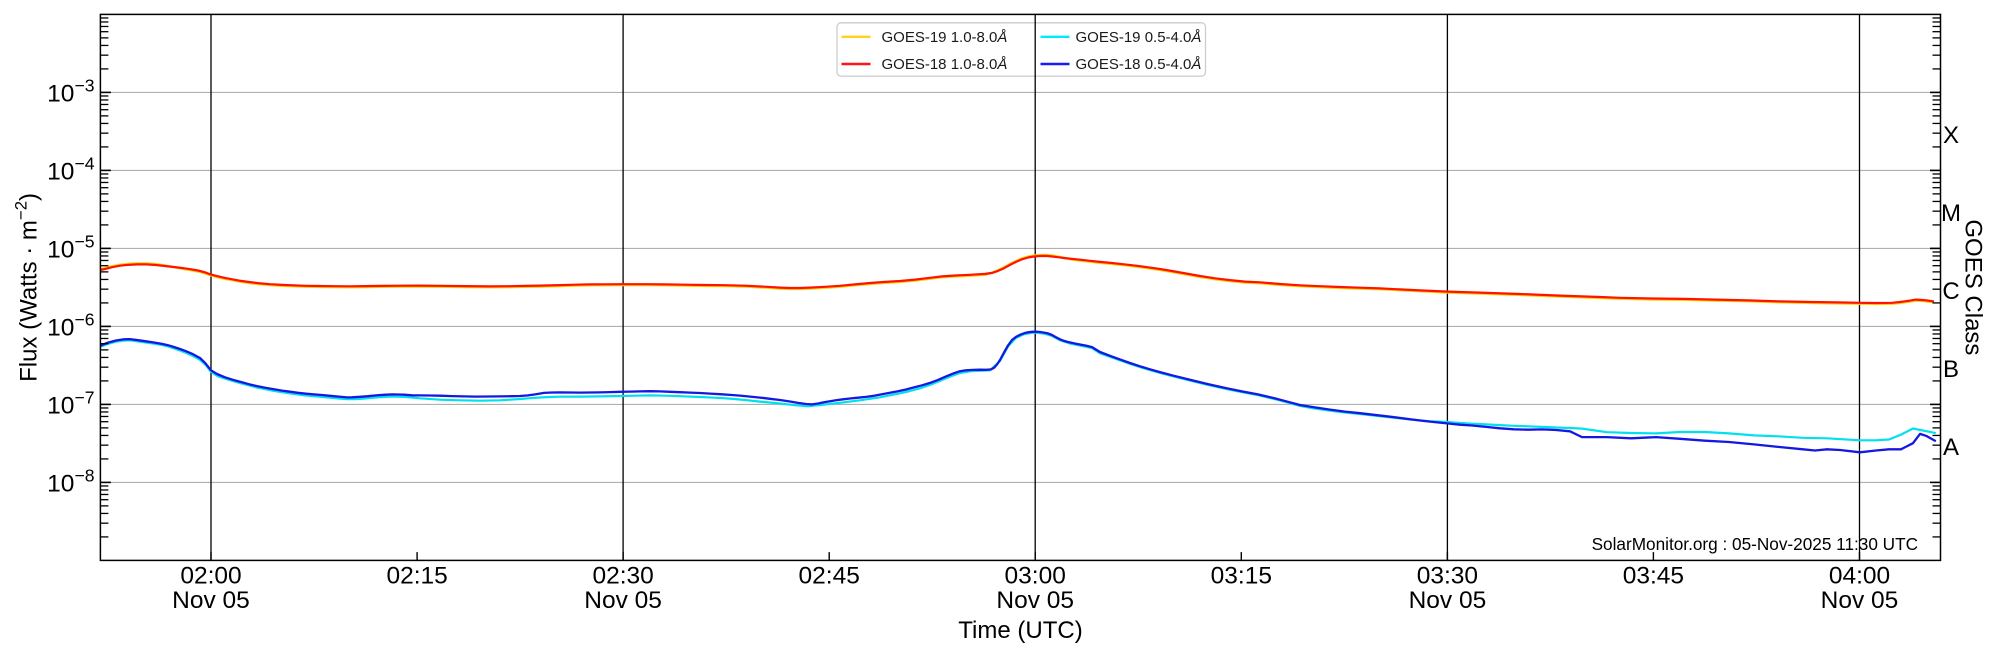 The image size is (2000, 655). Describe the element at coordinates (71, 169) in the screenshot. I see `svg-text: 10⁻⁴` at that location.